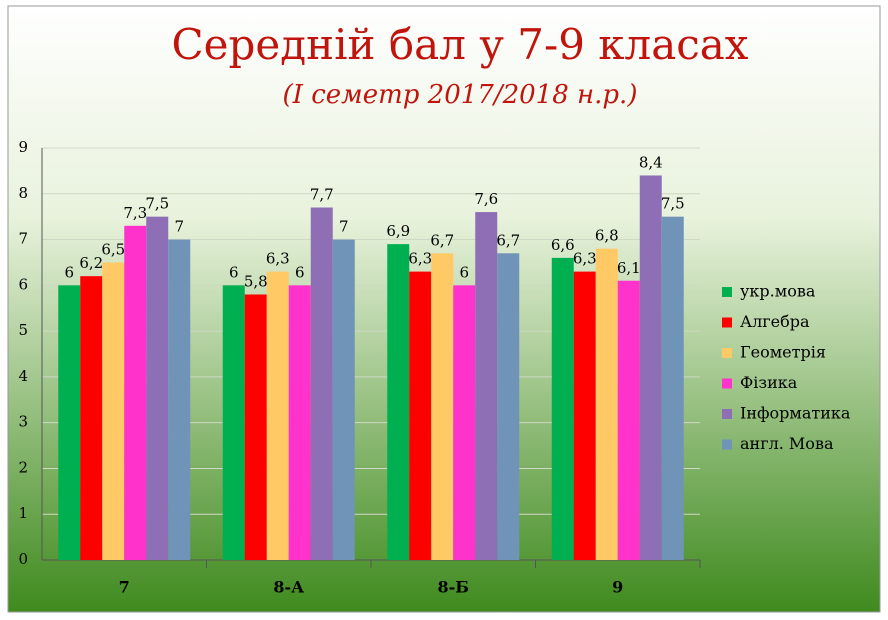  Describe the element at coordinates (23, 193) in the screenshot. I see `y-tick-label: 8` at that location.